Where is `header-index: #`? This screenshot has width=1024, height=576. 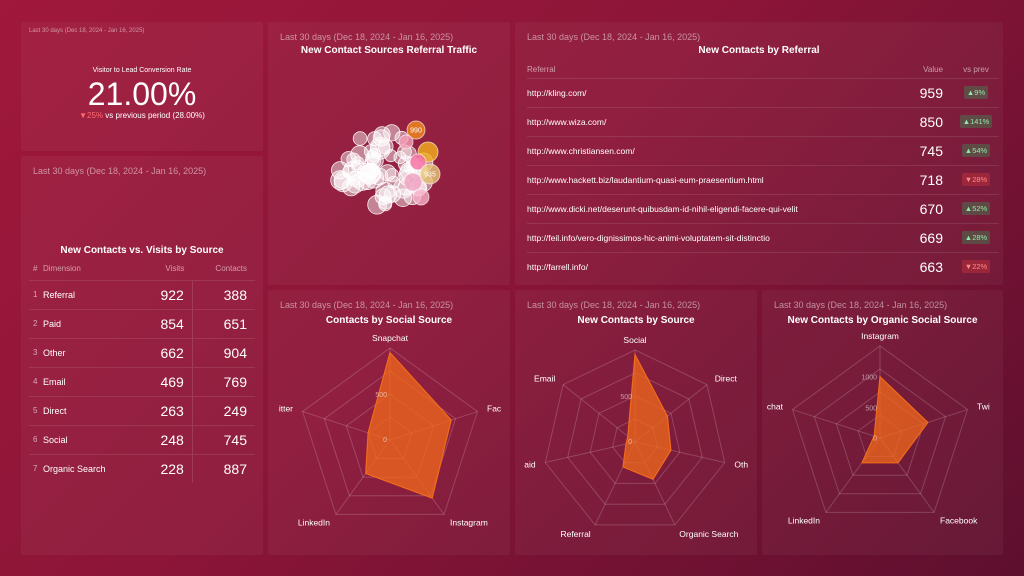
header-index: # is located at coordinates (35, 269).